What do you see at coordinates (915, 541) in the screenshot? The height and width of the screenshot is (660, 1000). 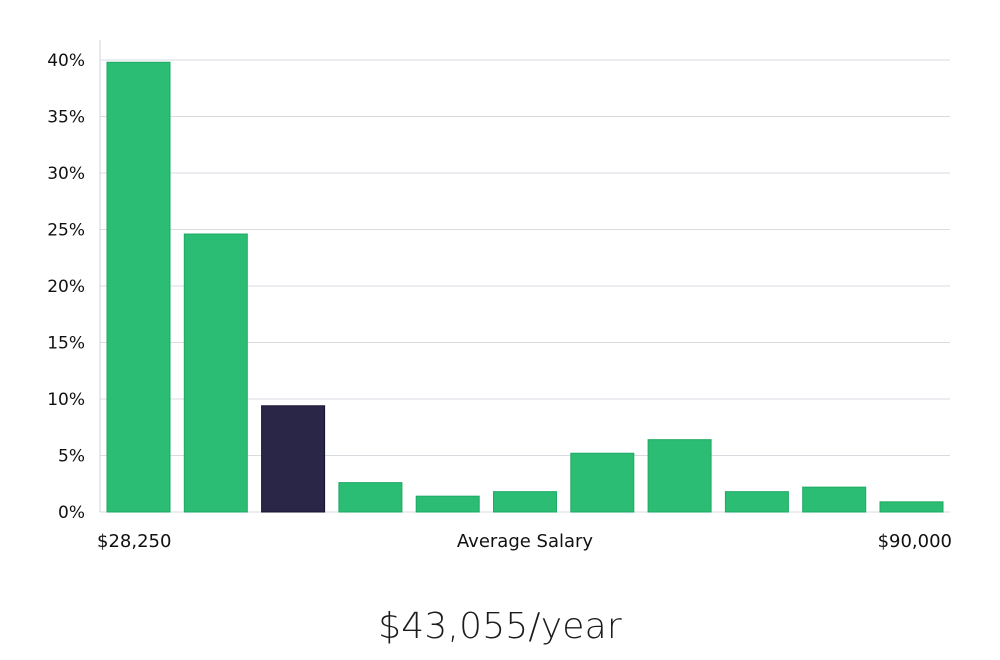 I see `x-max-label: $90,000` at bounding box center [915, 541].